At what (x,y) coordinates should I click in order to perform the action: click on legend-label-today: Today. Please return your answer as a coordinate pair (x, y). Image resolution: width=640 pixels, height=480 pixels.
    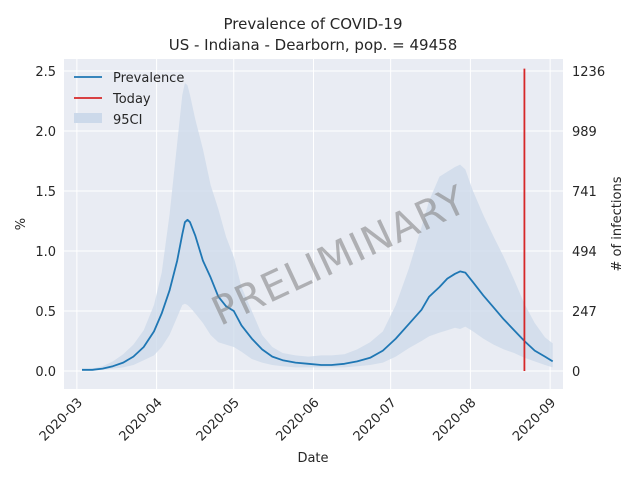
    Looking at the image, I should click on (131, 99).